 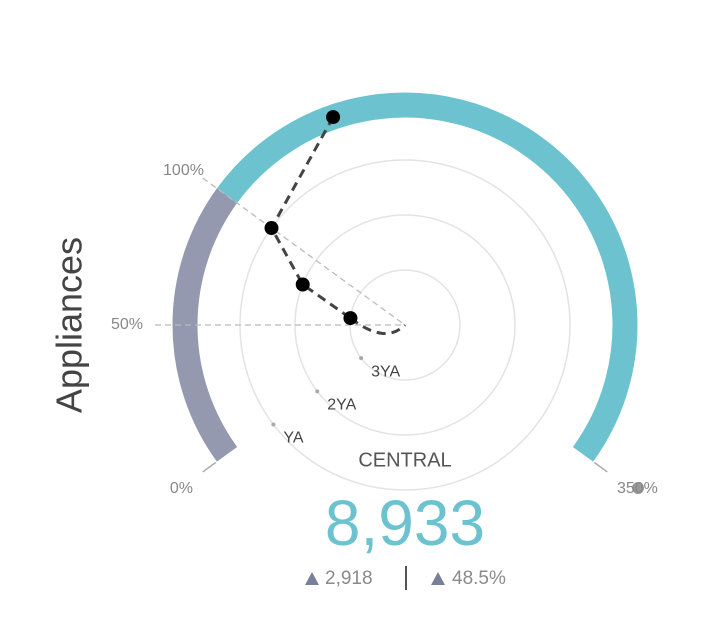 What do you see at coordinates (293, 438) in the screenshot?
I see `ring-label: YA` at bounding box center [293, 438].